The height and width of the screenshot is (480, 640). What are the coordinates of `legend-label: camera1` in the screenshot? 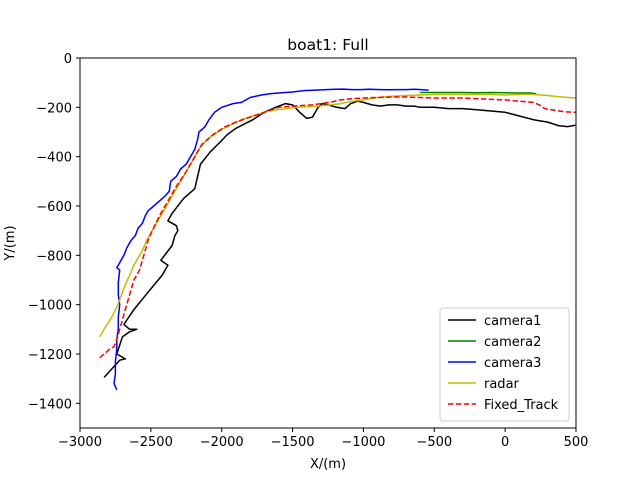 It's located at (512, 321).